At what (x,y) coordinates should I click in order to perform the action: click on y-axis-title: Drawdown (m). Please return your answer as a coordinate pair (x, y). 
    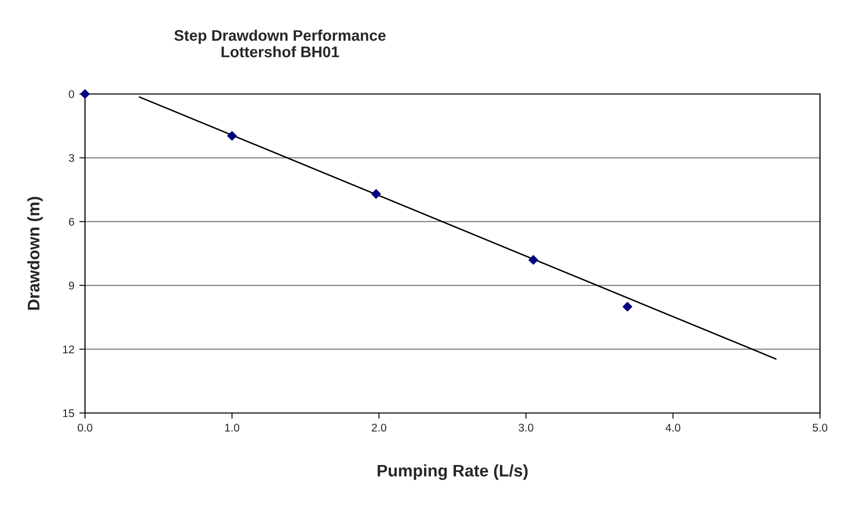
    Looking at the image, I should click on (35, 253).